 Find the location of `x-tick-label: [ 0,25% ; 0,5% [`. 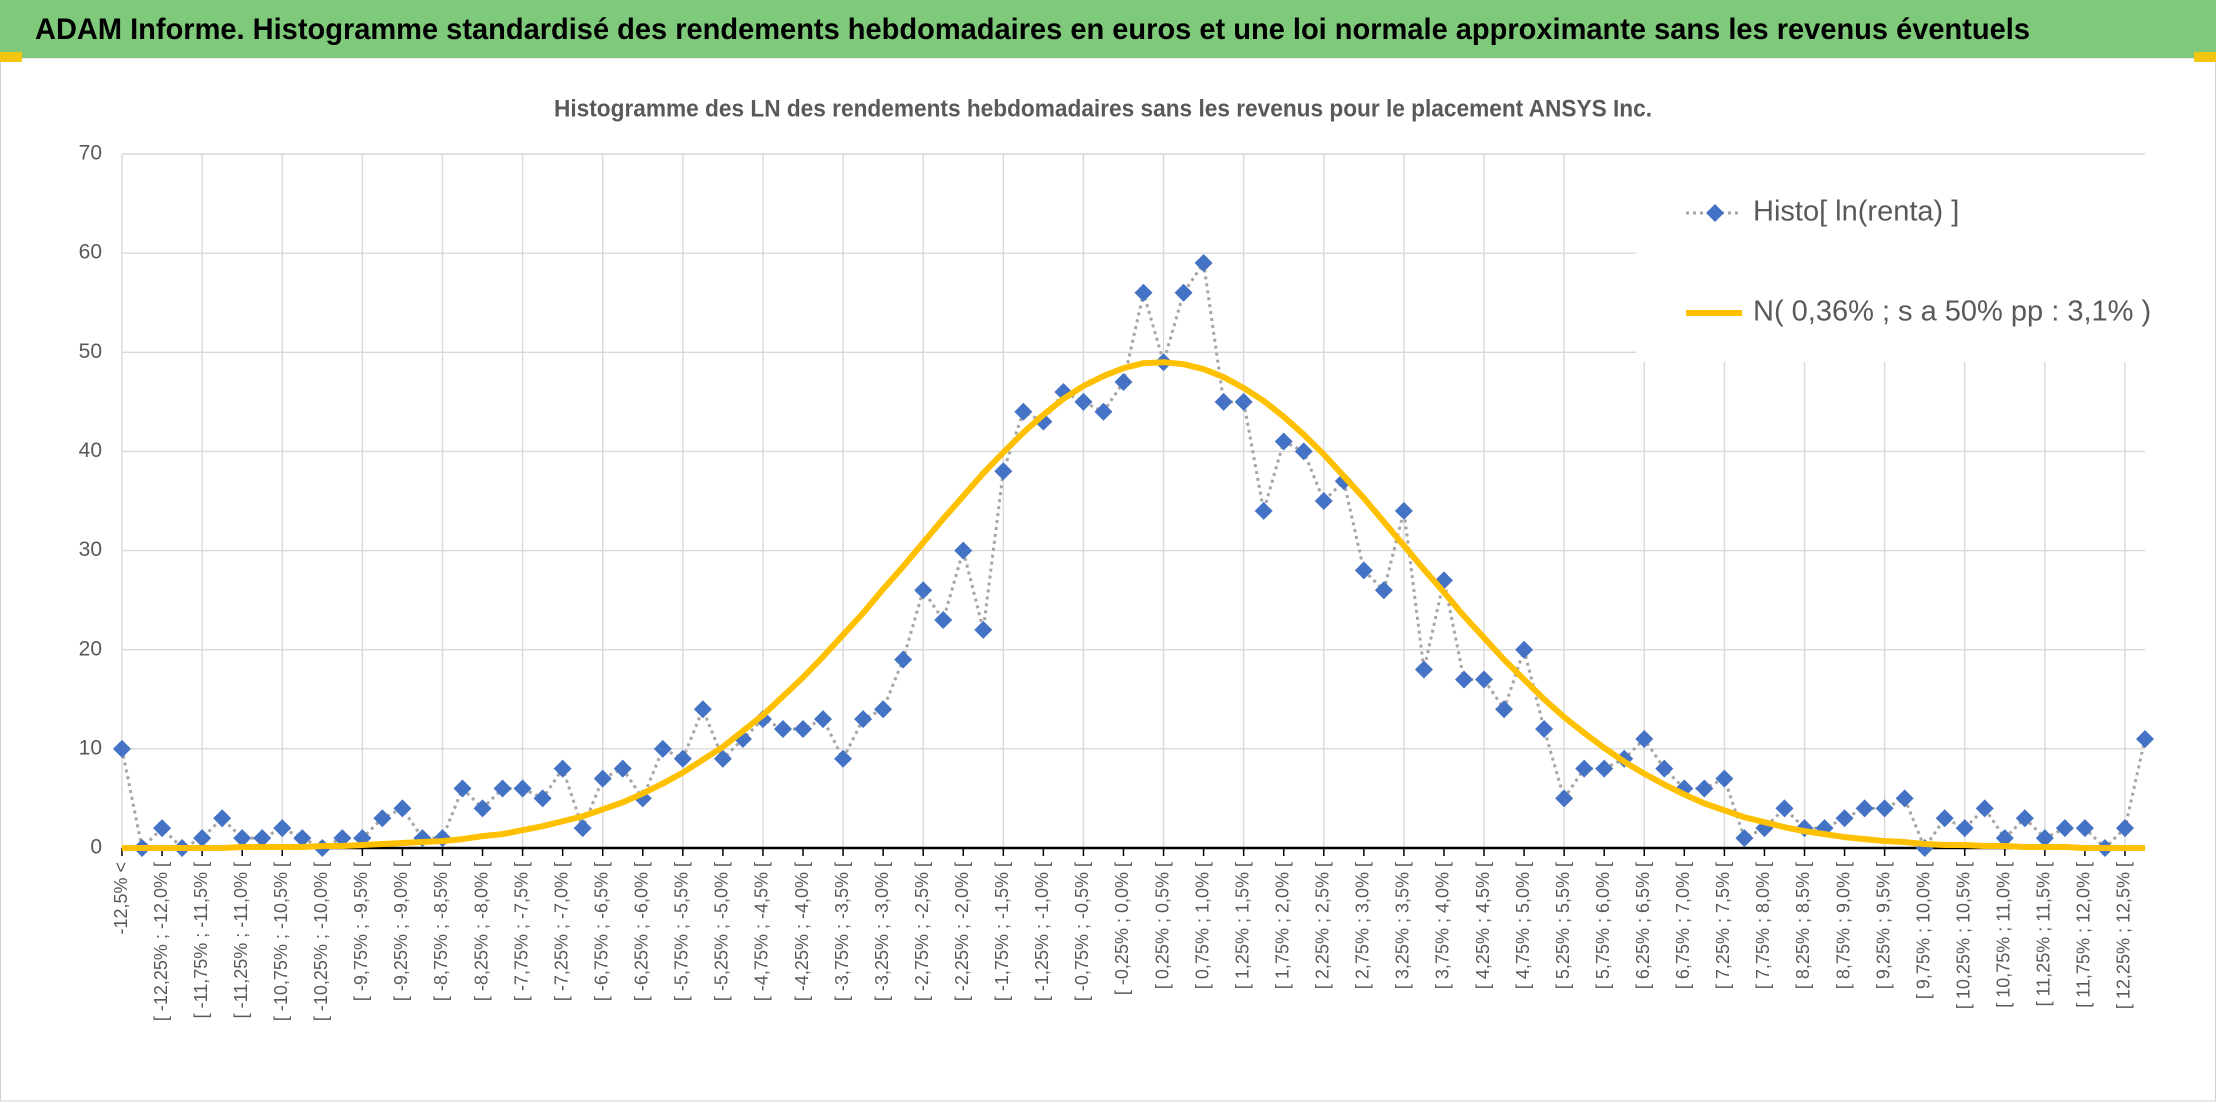

x-tick-label: [ 0,25% ; 0,5% [ is located at coordinates (1162, 925).